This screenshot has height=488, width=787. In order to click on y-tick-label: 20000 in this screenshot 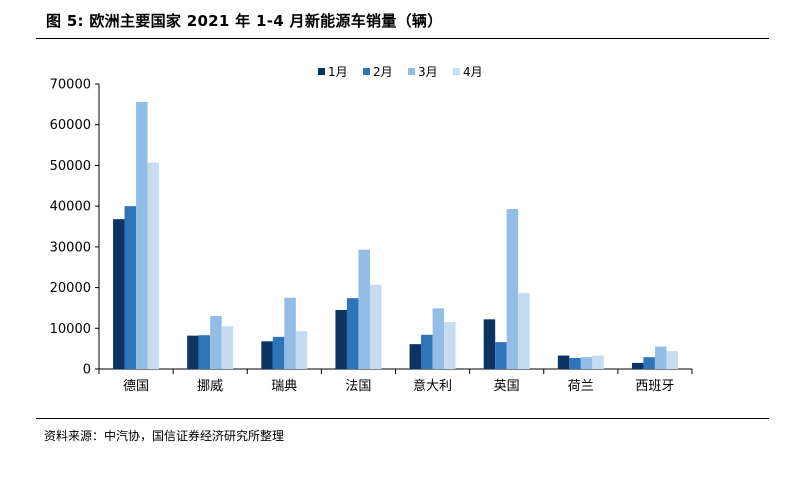, I will do `click(70, 288)`.